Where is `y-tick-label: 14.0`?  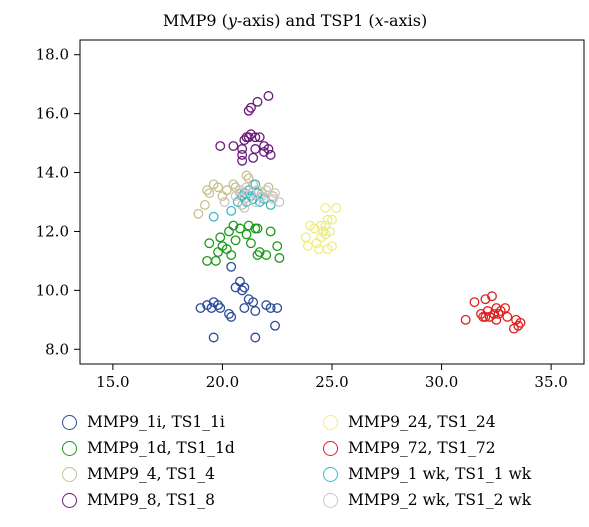 y-tick-label: 14.0 is located at coordinates (52, 173).